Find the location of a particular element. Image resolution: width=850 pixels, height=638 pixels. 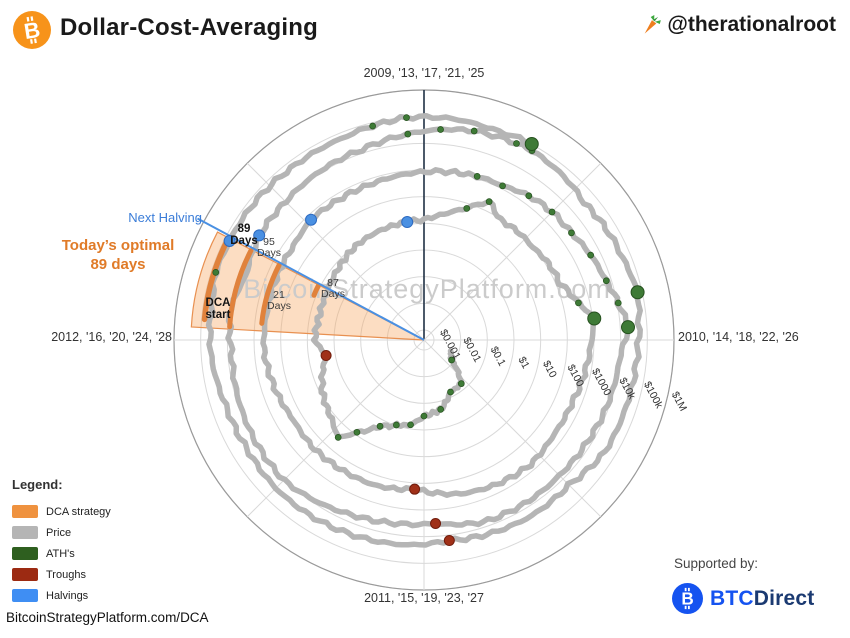

dca-start-line1: DCA is located at coordinates (218, 303).